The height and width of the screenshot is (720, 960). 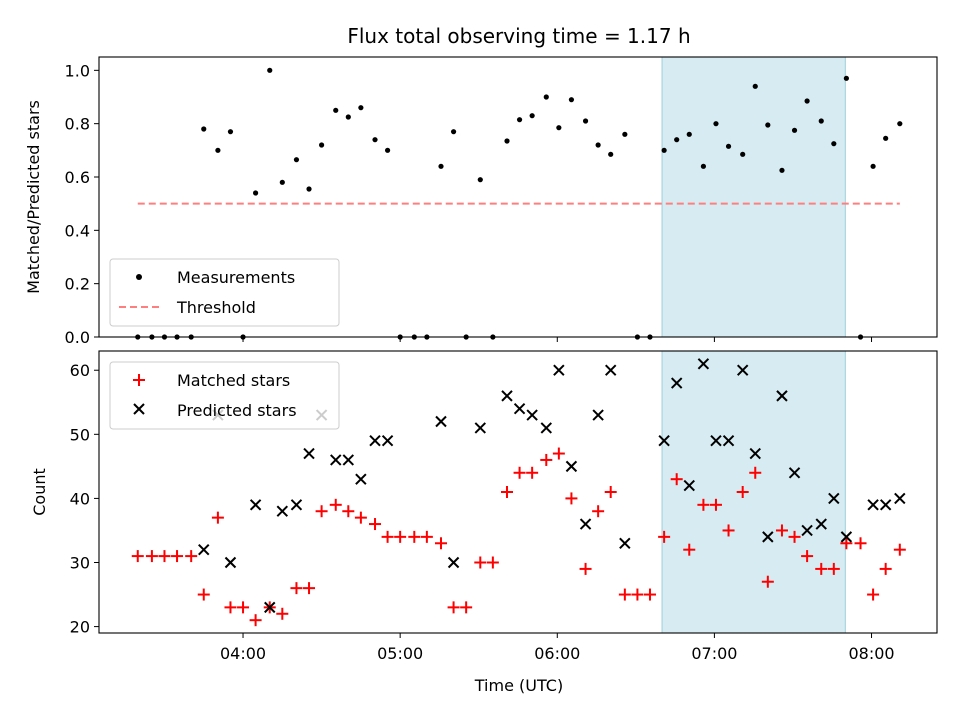 What do you see at coordinates (80, 563) in the screenshot?
I see `y-tick-label: 30` at bounding box center [80, 563].